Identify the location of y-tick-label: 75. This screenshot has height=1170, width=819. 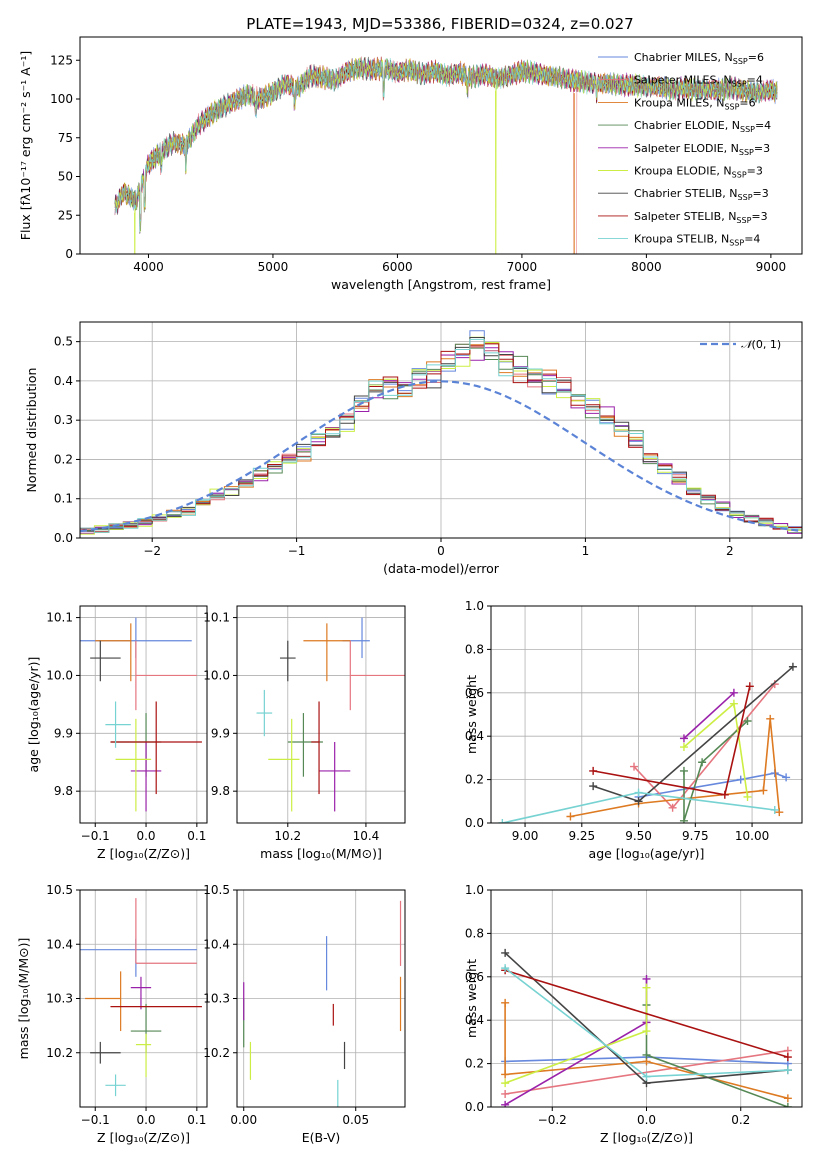
(65, 138).